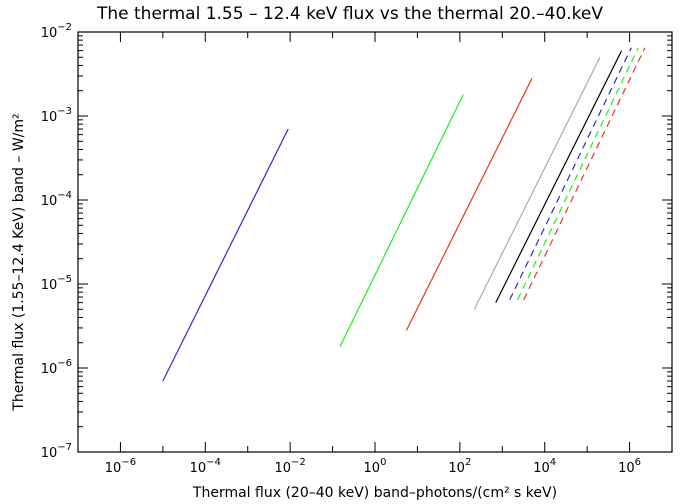 This screenshot has height=504, width=690. What do you see at coordinates (56, 367) in the screenshot?
I see `y-tick-label: 10⁻⁶` at bounding box center [56, 367].